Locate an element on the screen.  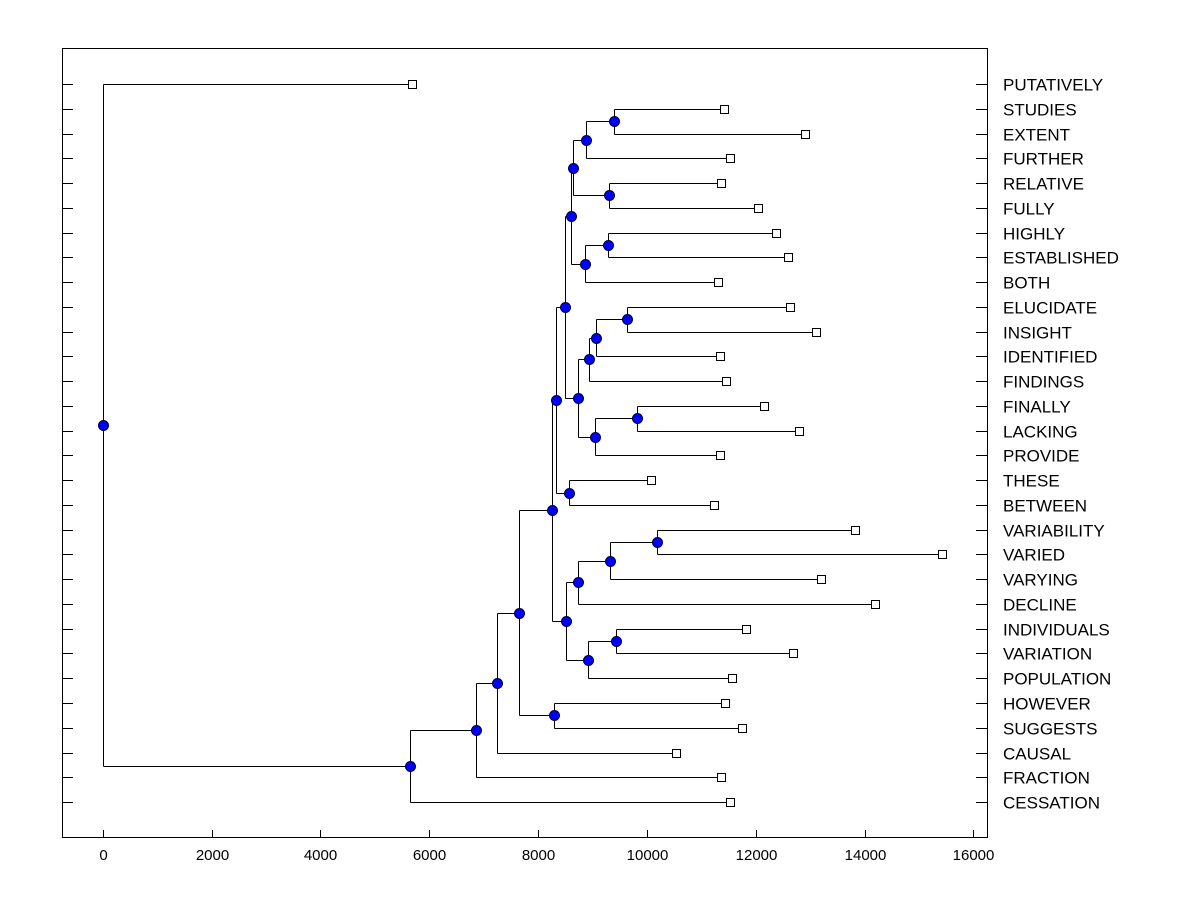
leaf-label: INSIGHT is located at coordinates (1037, 333).